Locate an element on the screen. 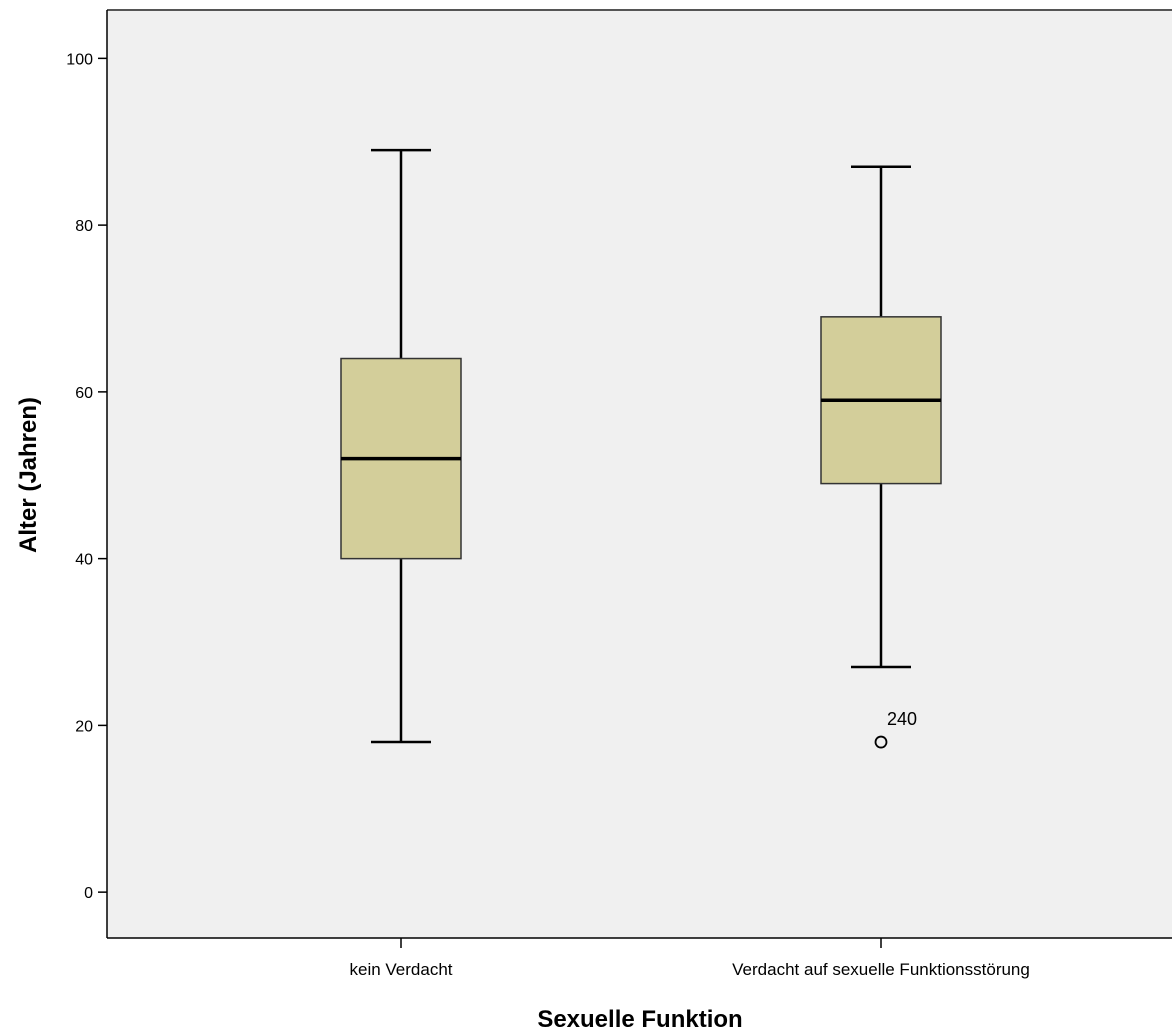  outlier-point is located at coordinates (881, 742).